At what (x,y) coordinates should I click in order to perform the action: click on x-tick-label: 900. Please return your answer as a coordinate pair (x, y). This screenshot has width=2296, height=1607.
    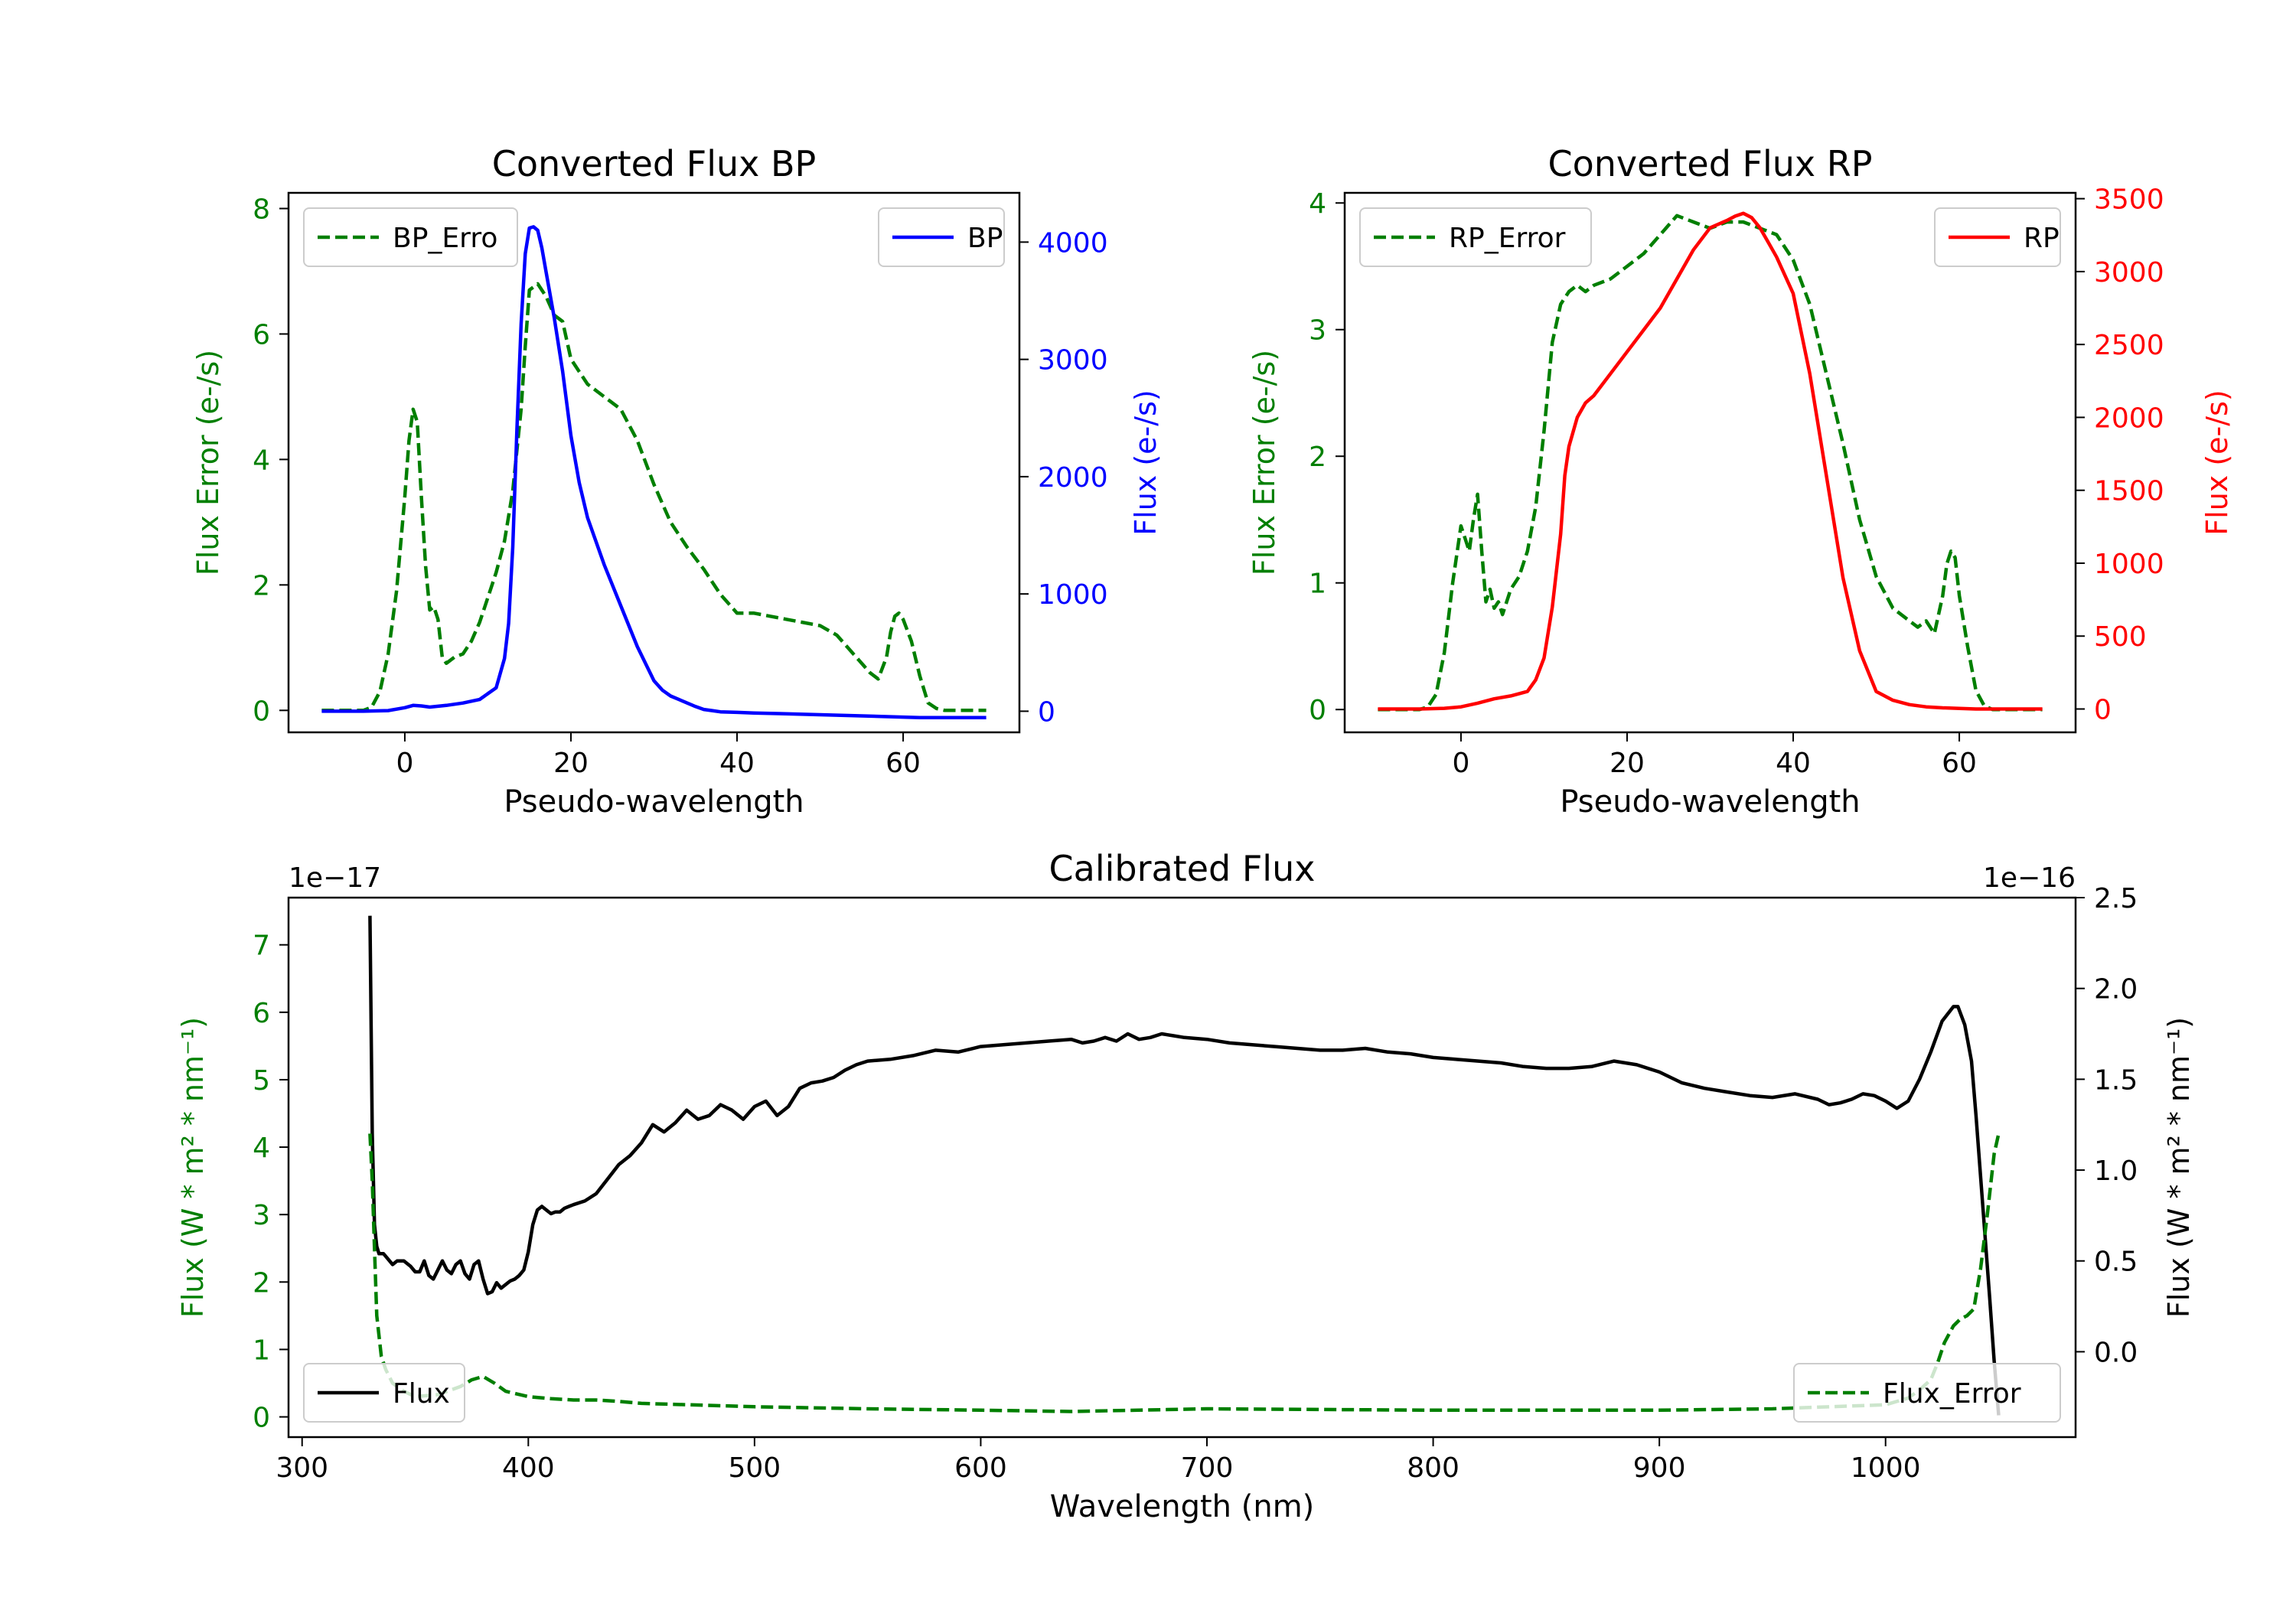
    Looking at the image, I should click on (1659, 1468).